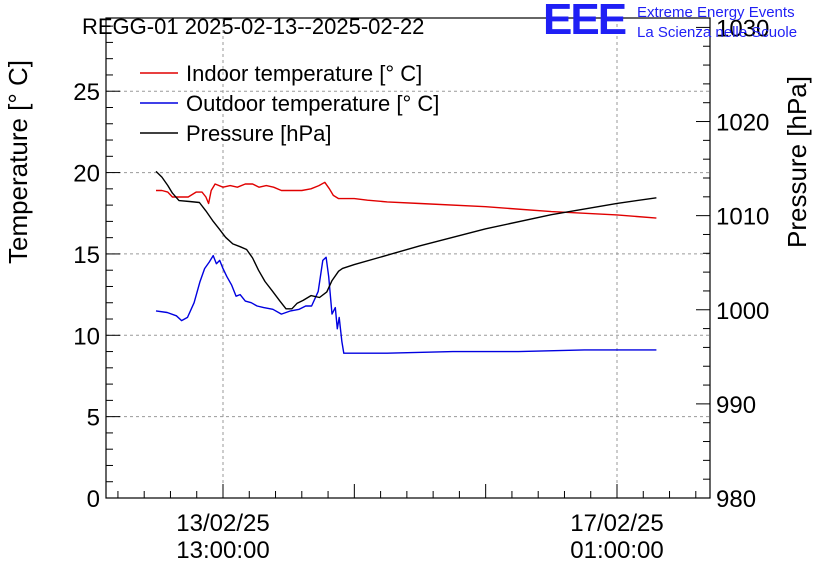  What do you see at coordinates (616, 523) in the screenshot?
I see `x-tick-date: 17/02/25` at bounding box center [616, 523].